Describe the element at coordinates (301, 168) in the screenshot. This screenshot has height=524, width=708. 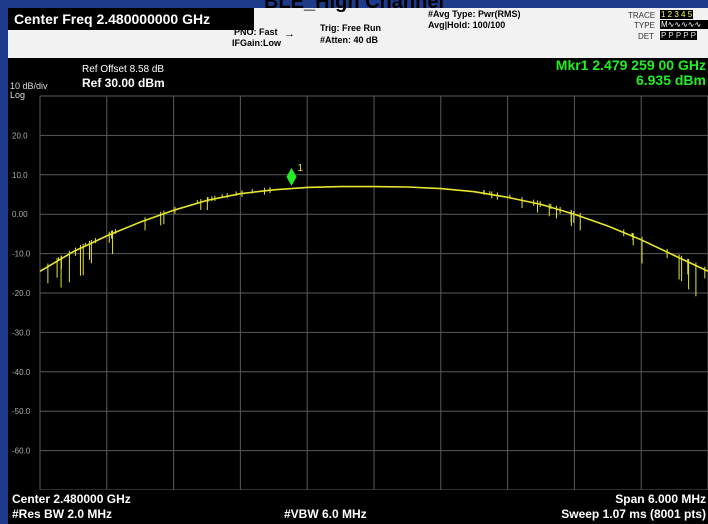
I see `marker-number-label: 1` at that location.